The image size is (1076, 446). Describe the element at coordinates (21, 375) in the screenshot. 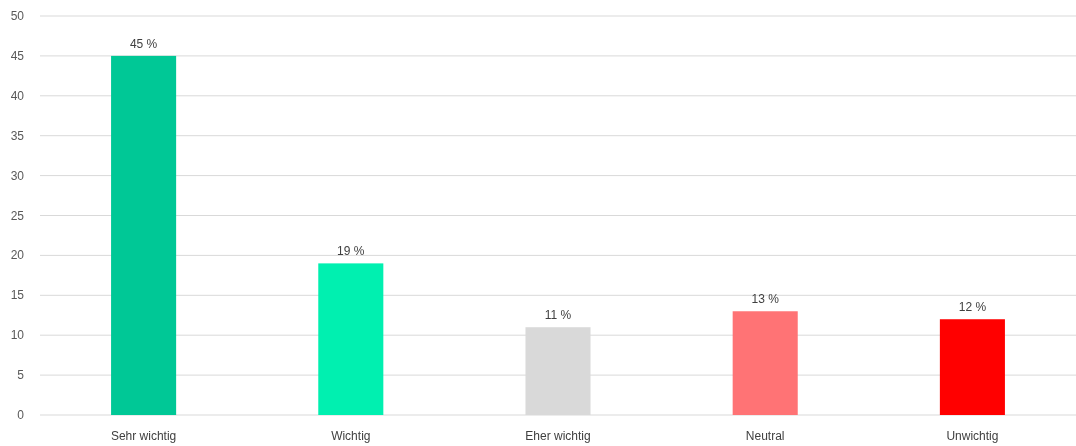

I see `y-tick-label: 5` at that location.